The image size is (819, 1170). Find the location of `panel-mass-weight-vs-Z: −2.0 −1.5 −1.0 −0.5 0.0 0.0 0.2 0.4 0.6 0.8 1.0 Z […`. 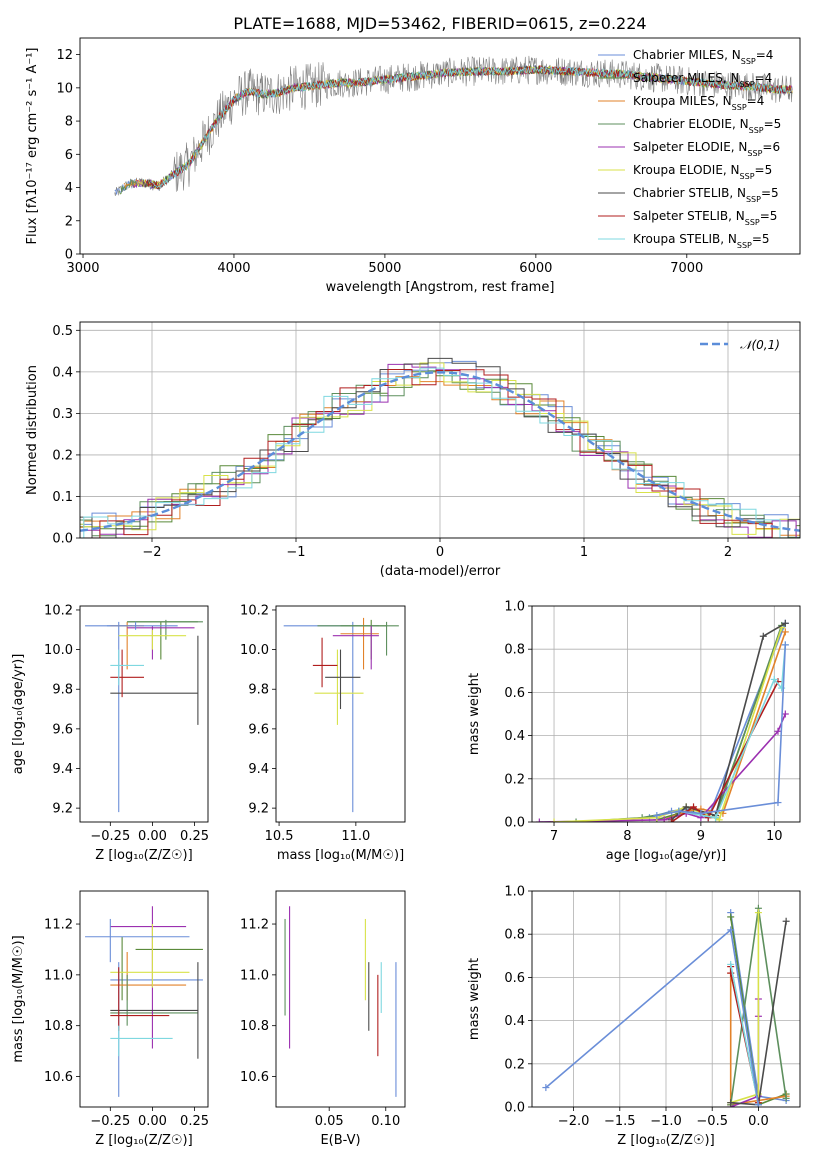

panel-mass-weight-vs-Z: −2.0 −1.5 −1.0 −0.5 0.0 0.0 0.2 0.4 0.6 0.8 1.0 Z [… is located at coordinates (634, 1016).